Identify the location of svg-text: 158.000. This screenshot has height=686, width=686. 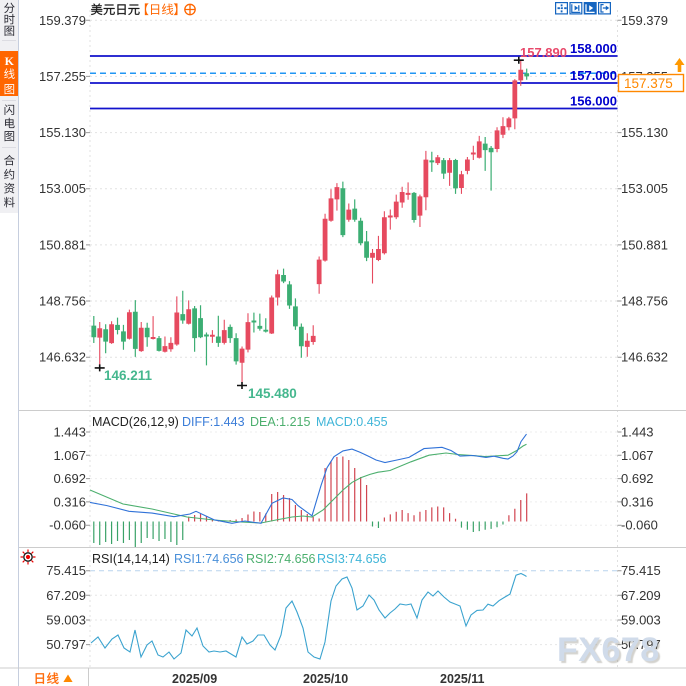
(593, 48).